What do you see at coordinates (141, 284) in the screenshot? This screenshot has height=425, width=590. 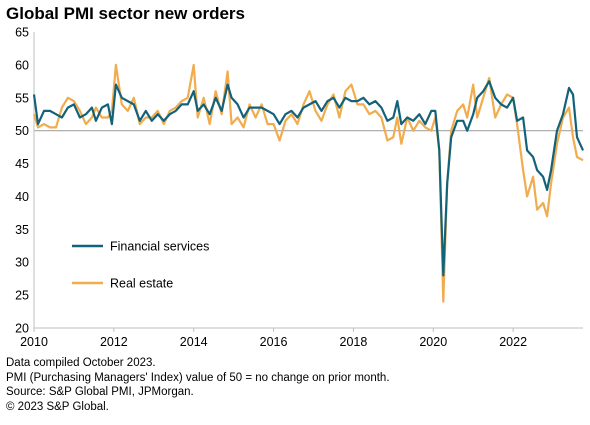 I see `legend-label-real-estate: Real estate` at bounding box center [141, 284].